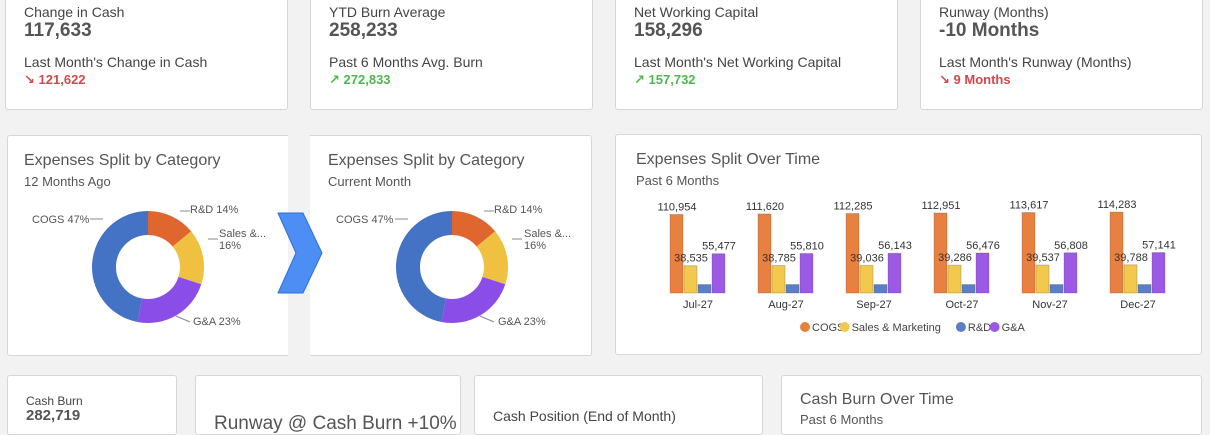 Image resolution: width=1210 pixels, height=435 pixels. What do you see at coordinates (698, 305) in the screenshot?
I see `x-tick-label: Jul-27` at bounding box center [698, 305].